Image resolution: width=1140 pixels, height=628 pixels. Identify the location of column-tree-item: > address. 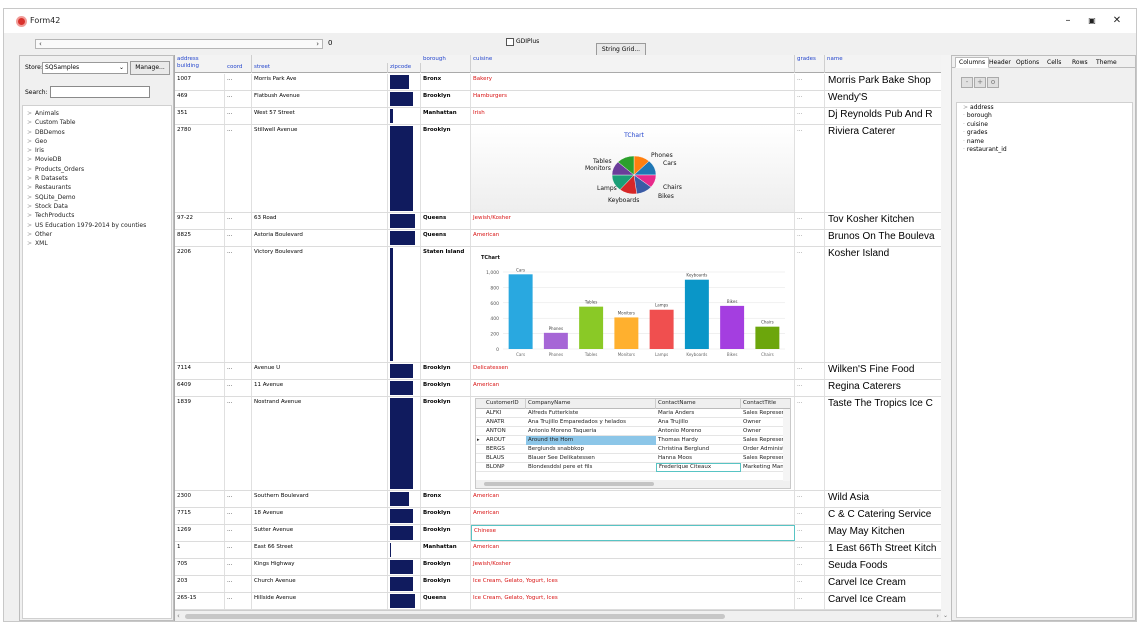
(1044, 108).